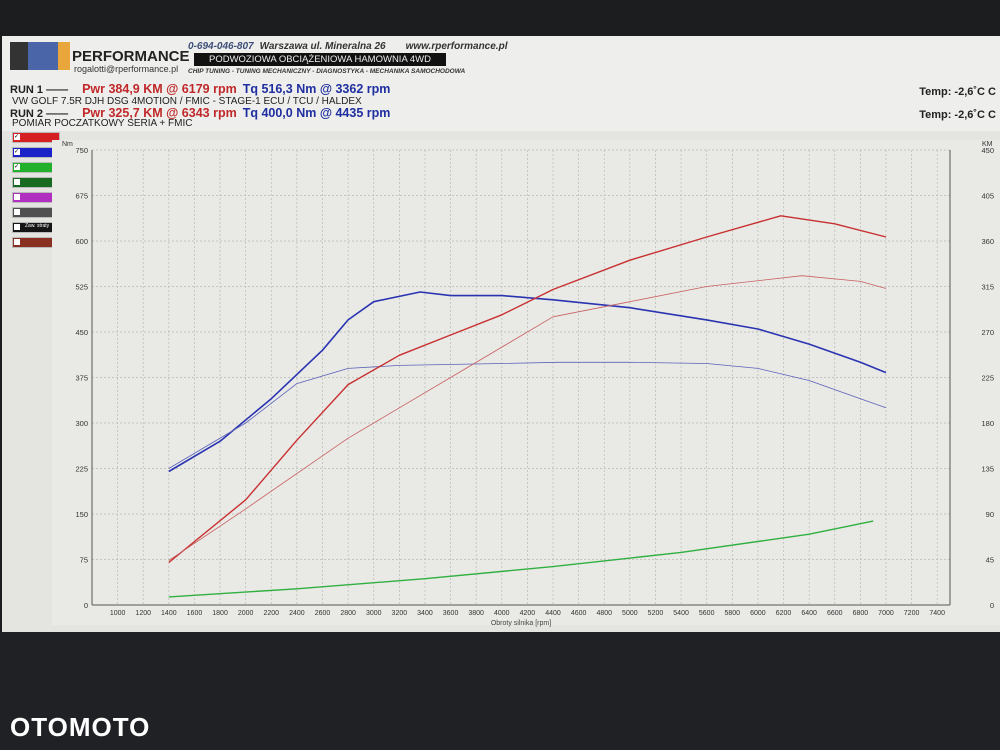 The width and height of the screenshot is (1000, 750). What do you see at coordinates (81, 514) in the screenshot?
I see `y-left-tick-label: 150` at bounding box center [81, 514].